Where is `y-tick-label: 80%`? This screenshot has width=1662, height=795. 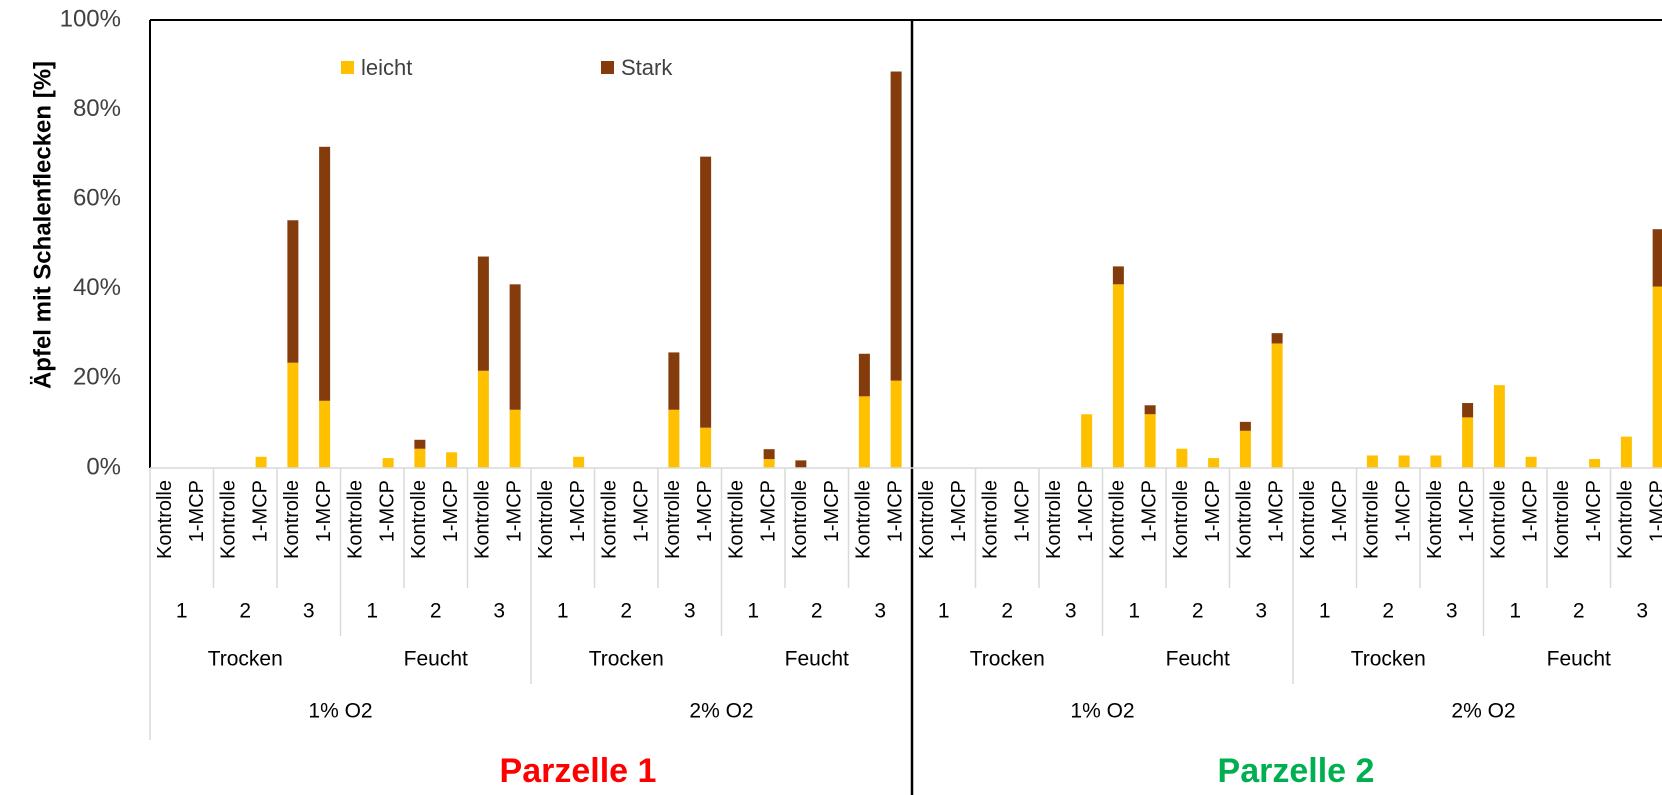 y-tick-label: 80% is located at coordinates (97, 108).